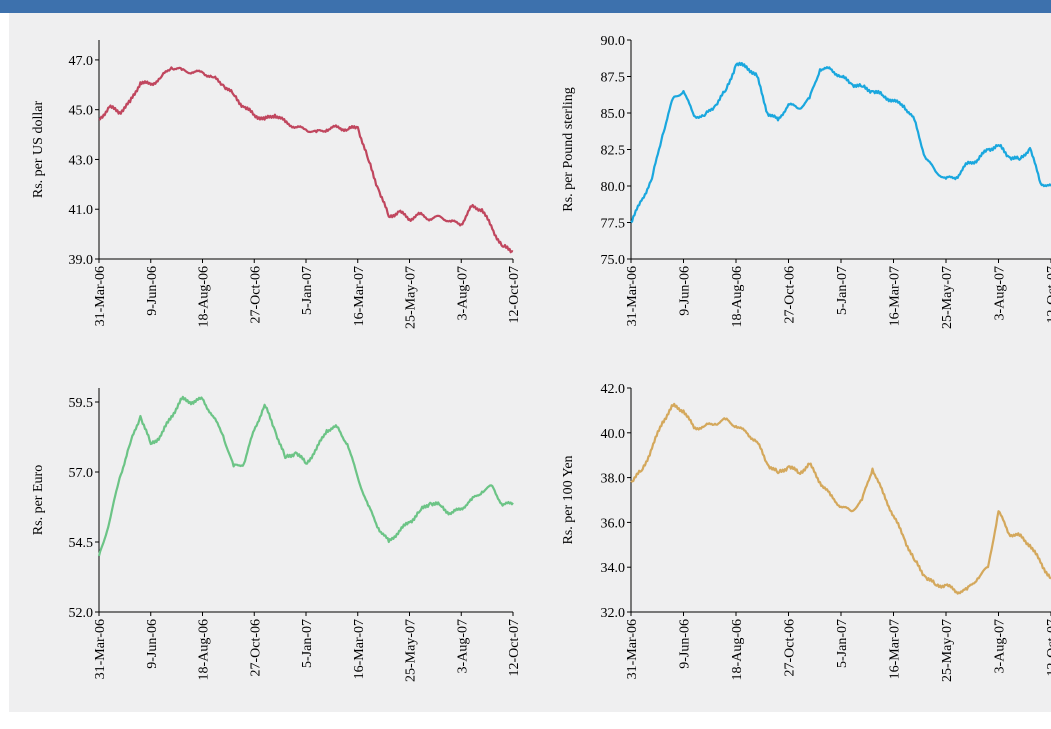 This screenshot has height=729, width=1051. I want to click on y-tick-label: 80.0, so click(613, 187).